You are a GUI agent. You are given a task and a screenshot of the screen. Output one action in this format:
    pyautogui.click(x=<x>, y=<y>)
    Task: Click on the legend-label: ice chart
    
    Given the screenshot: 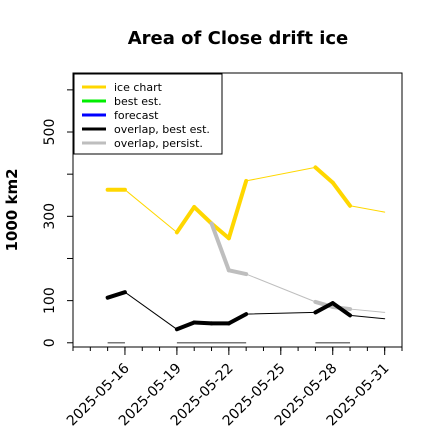 What is the action you would take?
    pyautogui.click(x=138, y=87)
    